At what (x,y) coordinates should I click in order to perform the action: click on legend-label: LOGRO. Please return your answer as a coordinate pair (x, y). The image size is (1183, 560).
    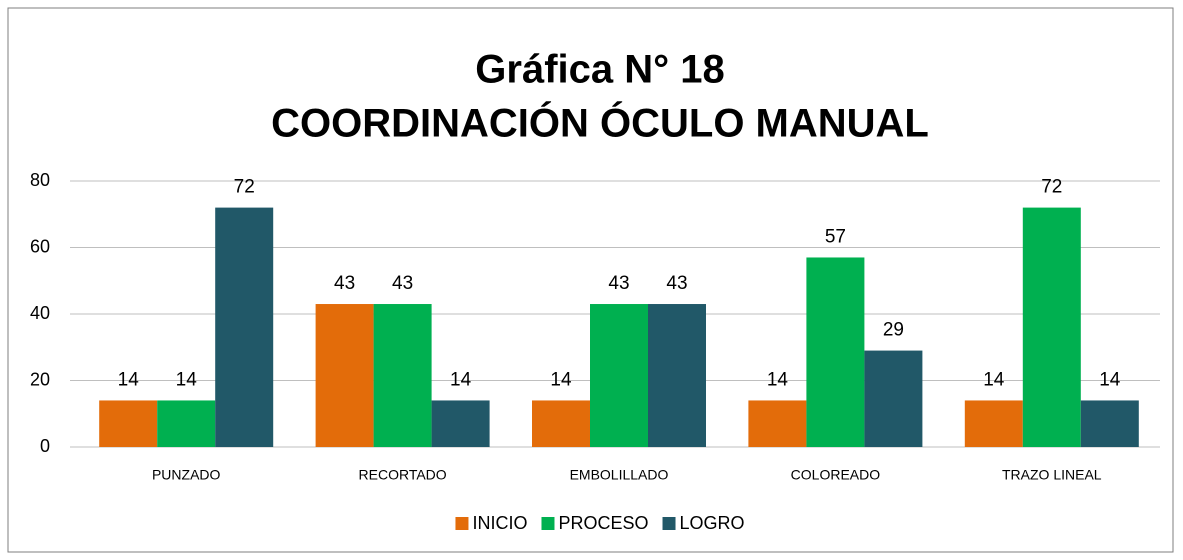
    Looking at the image, I should click on (712, 523).